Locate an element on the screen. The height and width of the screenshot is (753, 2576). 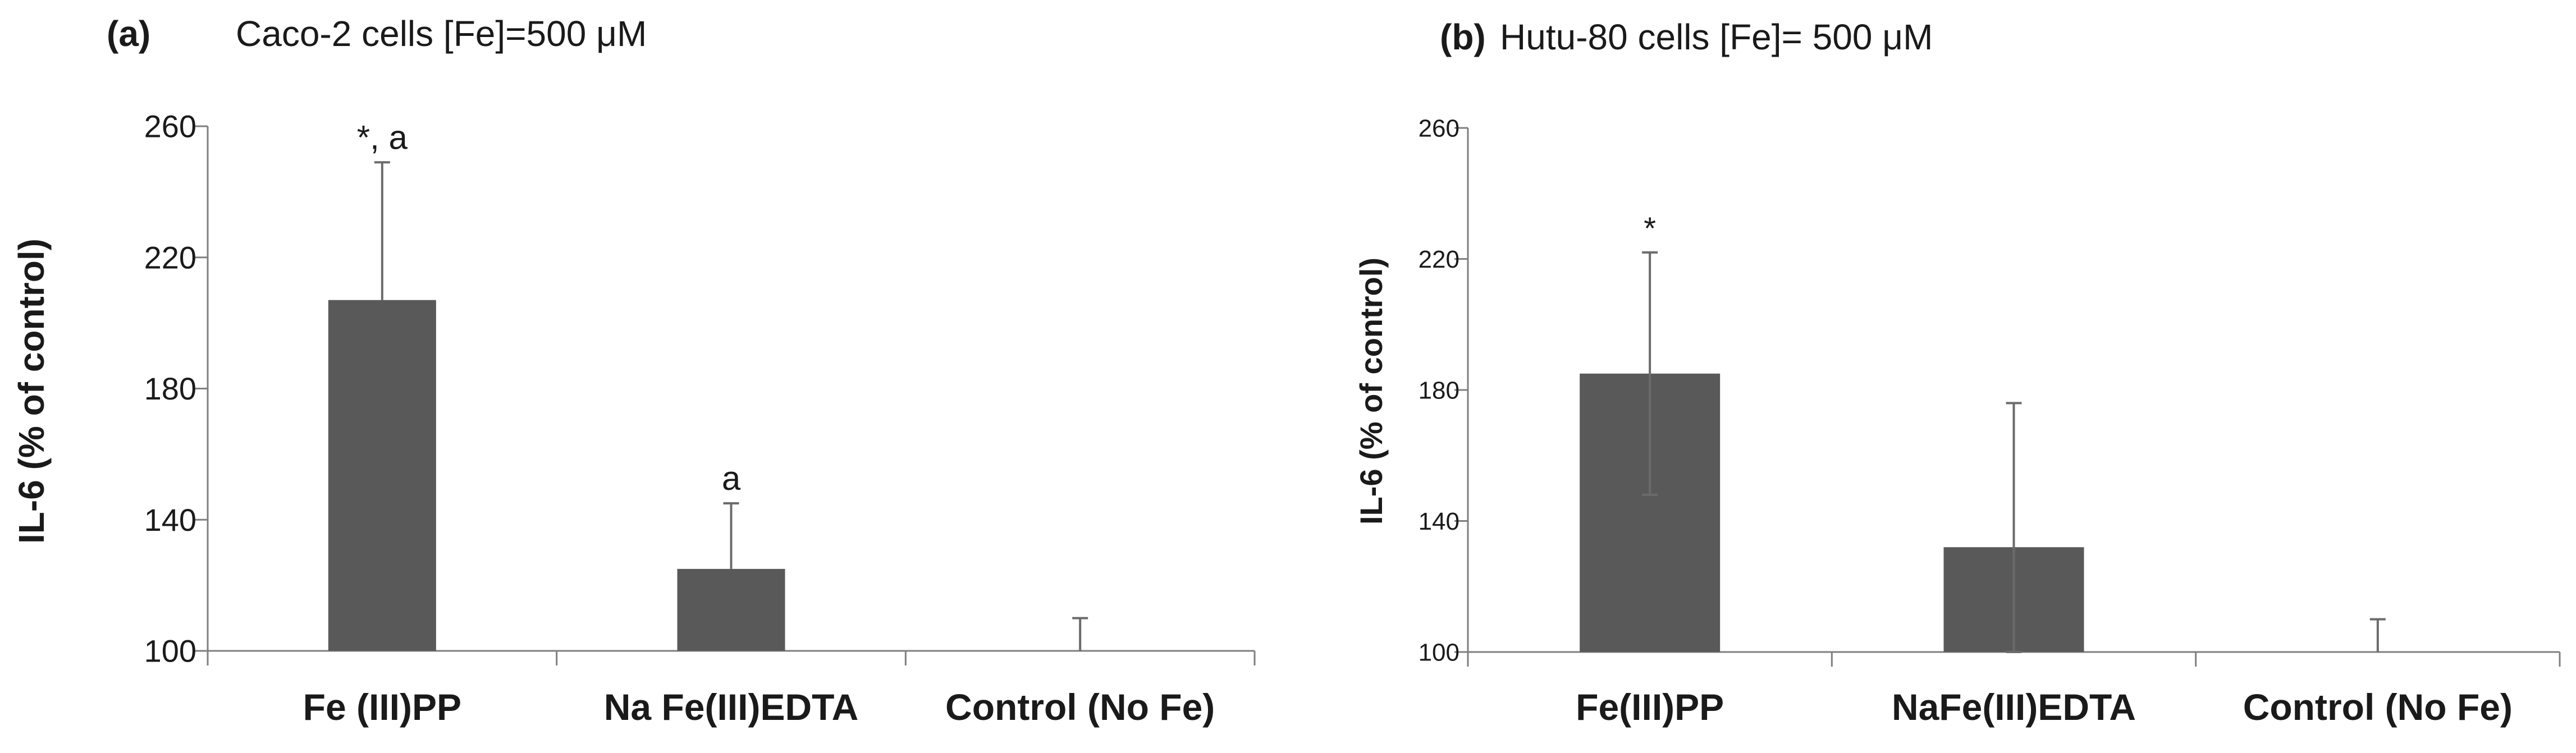
panel-label: (b) is located at coordinates (1463, 37).